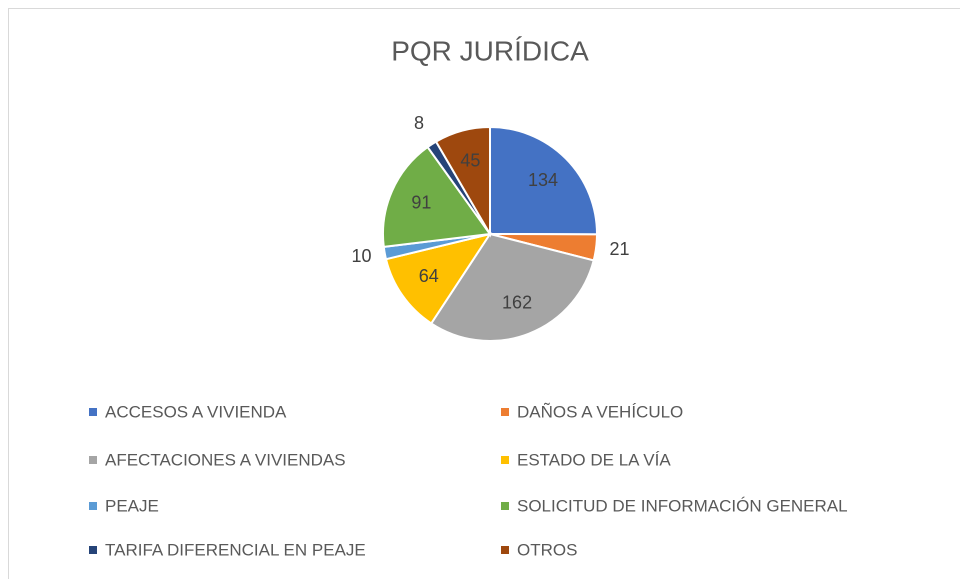 This screenshot has width=960, height=579. Describe the element at coordinates (132, 505) in the screenshot. I see `legend-label: PEAJE` at that location.